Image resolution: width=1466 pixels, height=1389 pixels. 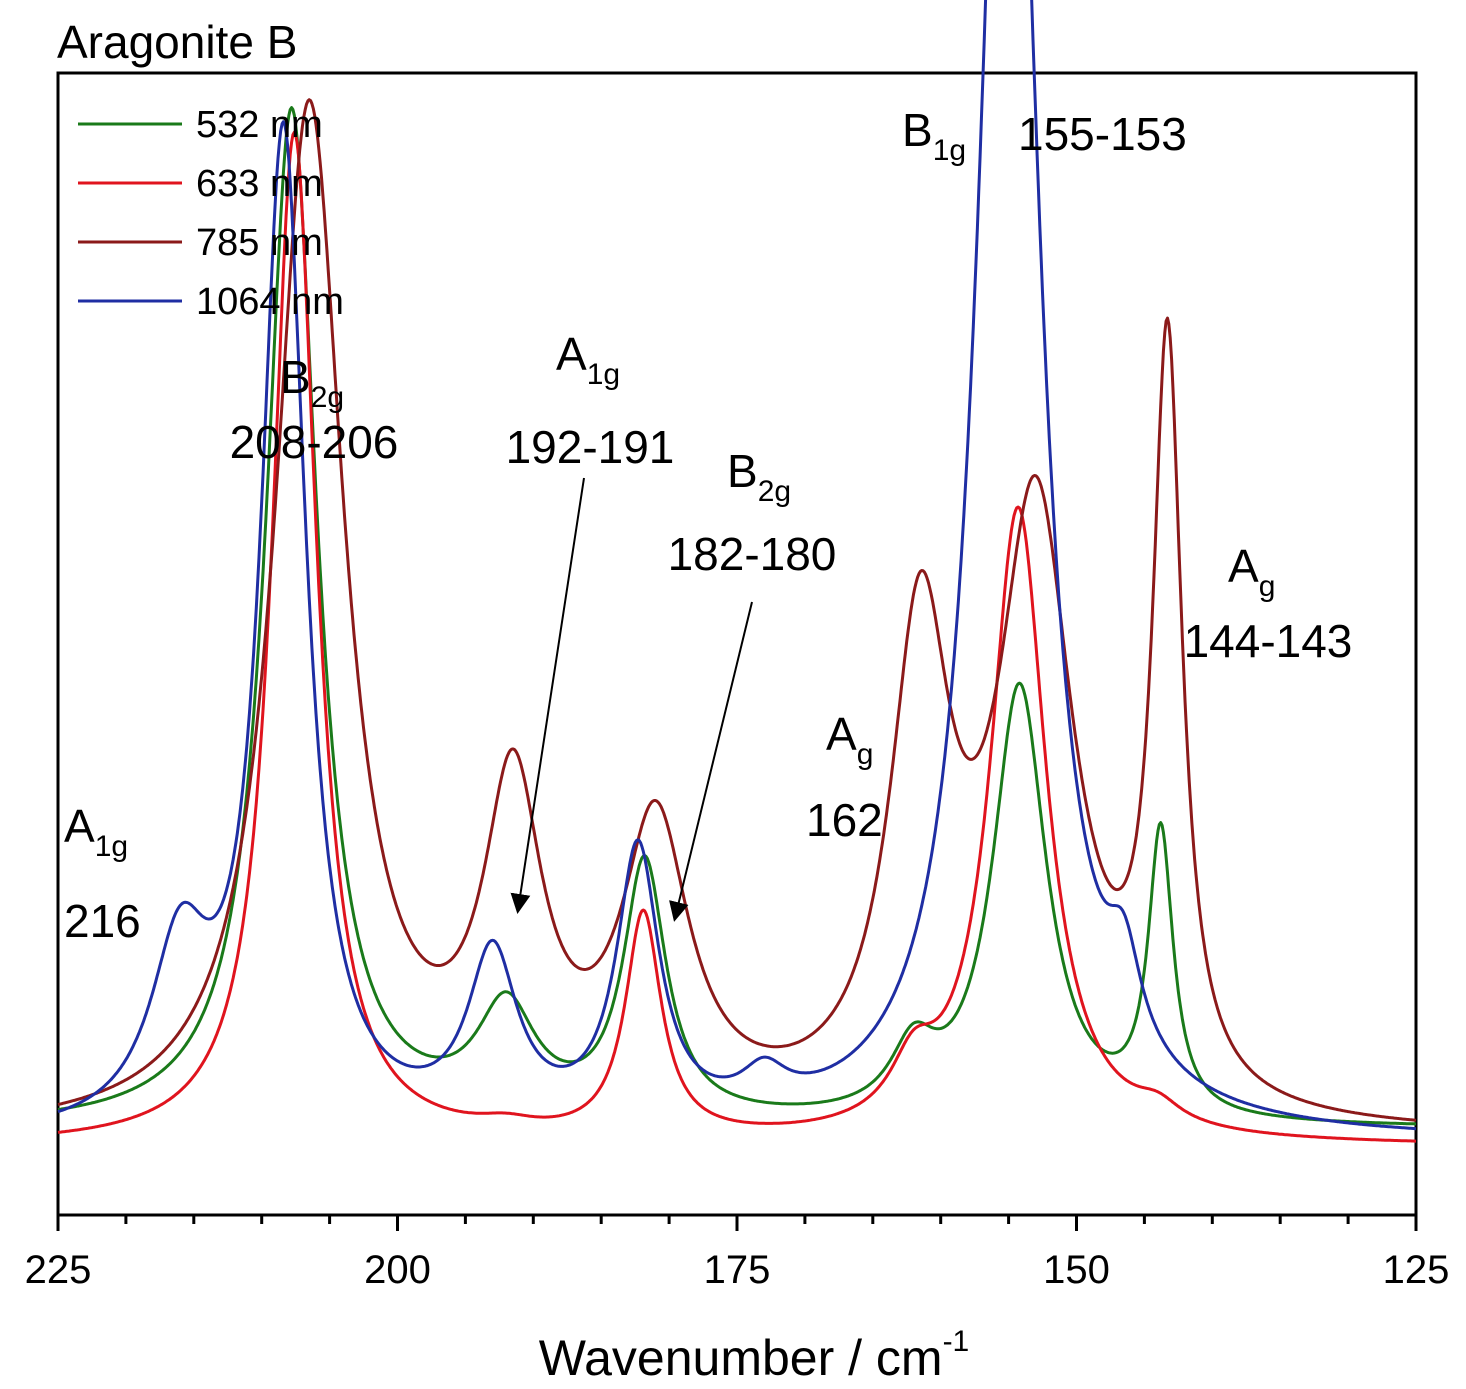 I want to click on annotation-value: 162, so click(x=844, y=820).